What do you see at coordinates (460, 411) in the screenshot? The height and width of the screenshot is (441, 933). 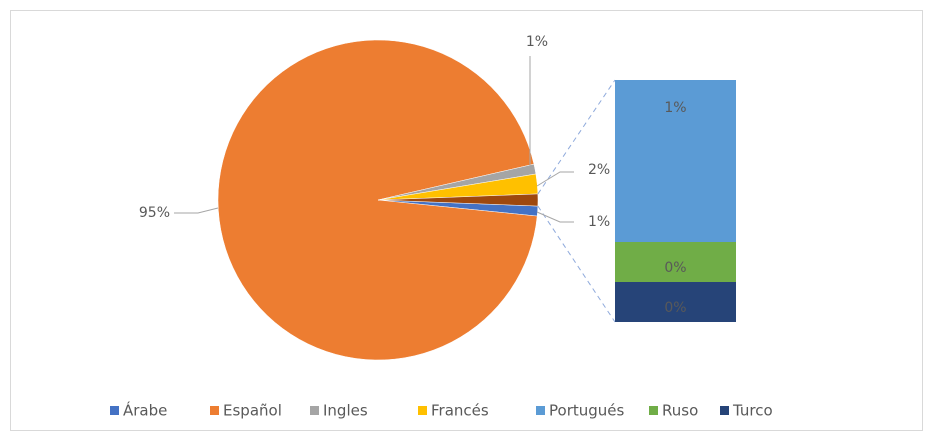 I see `legend-label: Francés` at bounding box center [460, 411].